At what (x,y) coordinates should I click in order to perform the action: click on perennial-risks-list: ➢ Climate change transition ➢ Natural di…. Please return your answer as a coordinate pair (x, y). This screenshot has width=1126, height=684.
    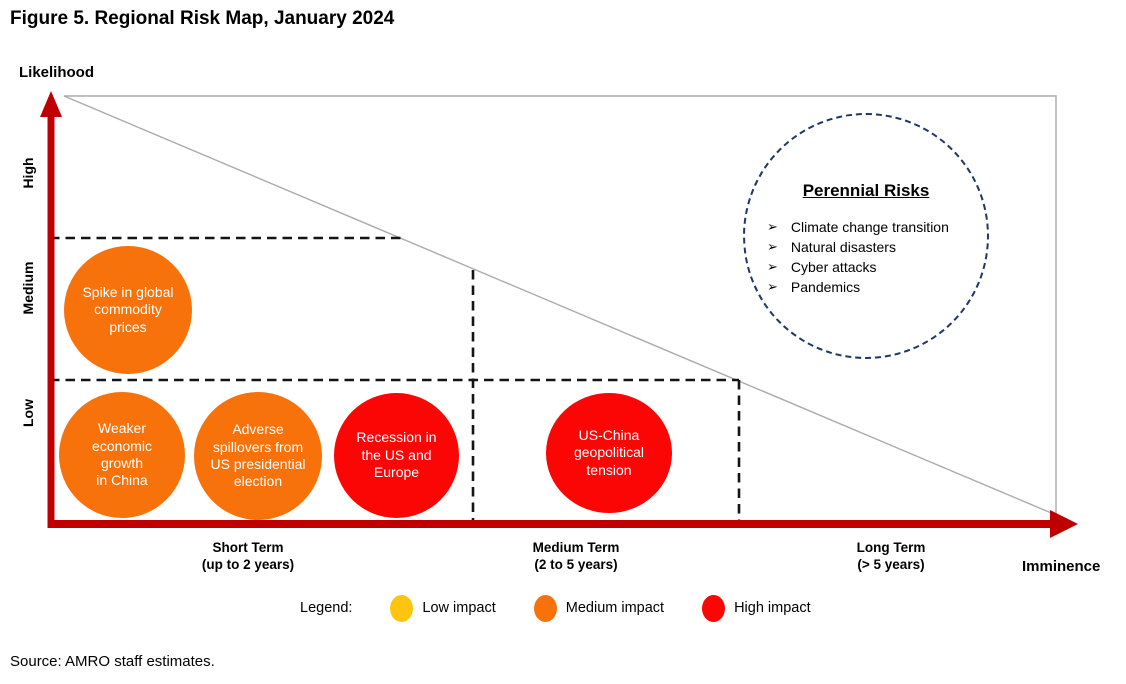
    Looking at the image, I should click on (877, 257).